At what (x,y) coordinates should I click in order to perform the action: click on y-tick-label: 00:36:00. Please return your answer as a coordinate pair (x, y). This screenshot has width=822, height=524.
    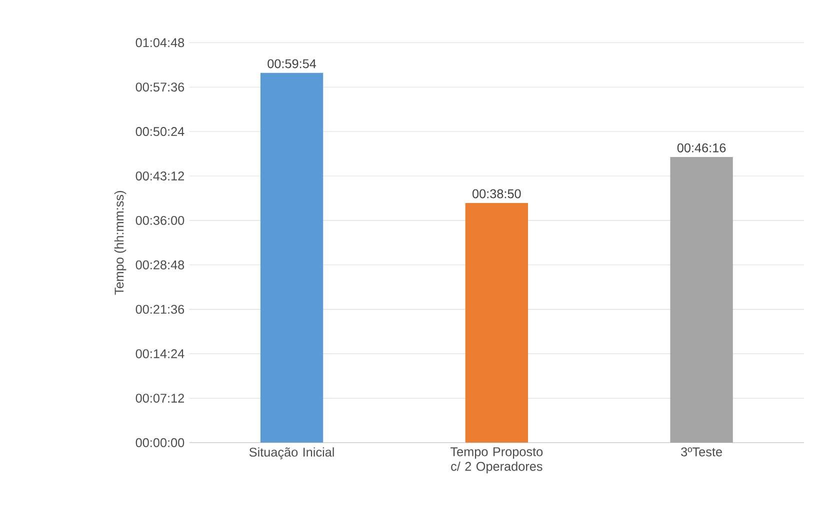
    Looking at the image, I should click on (160, 220).